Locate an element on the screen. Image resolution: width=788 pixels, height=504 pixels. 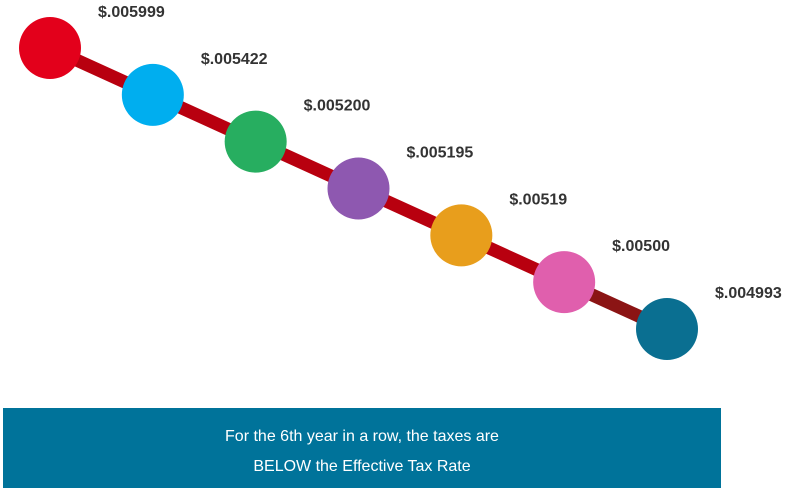
data-label: $.005200 is located at coordinates (337, 106).